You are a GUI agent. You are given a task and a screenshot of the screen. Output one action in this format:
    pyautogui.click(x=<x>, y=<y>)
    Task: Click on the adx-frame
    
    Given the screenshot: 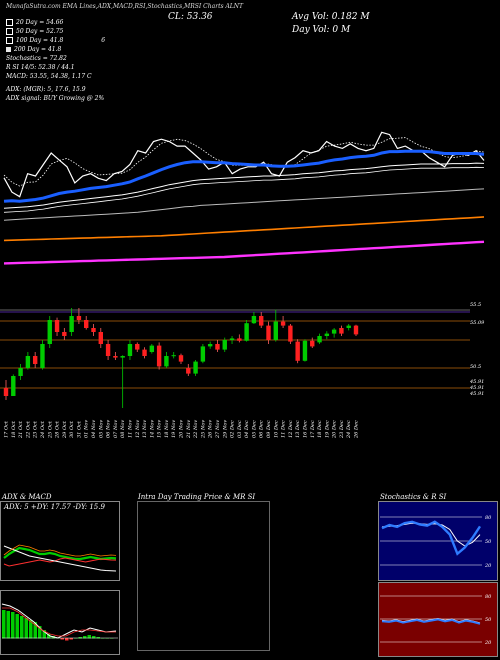 What is the action you would take?
    pyautogui.click(x=60, y=541)
    